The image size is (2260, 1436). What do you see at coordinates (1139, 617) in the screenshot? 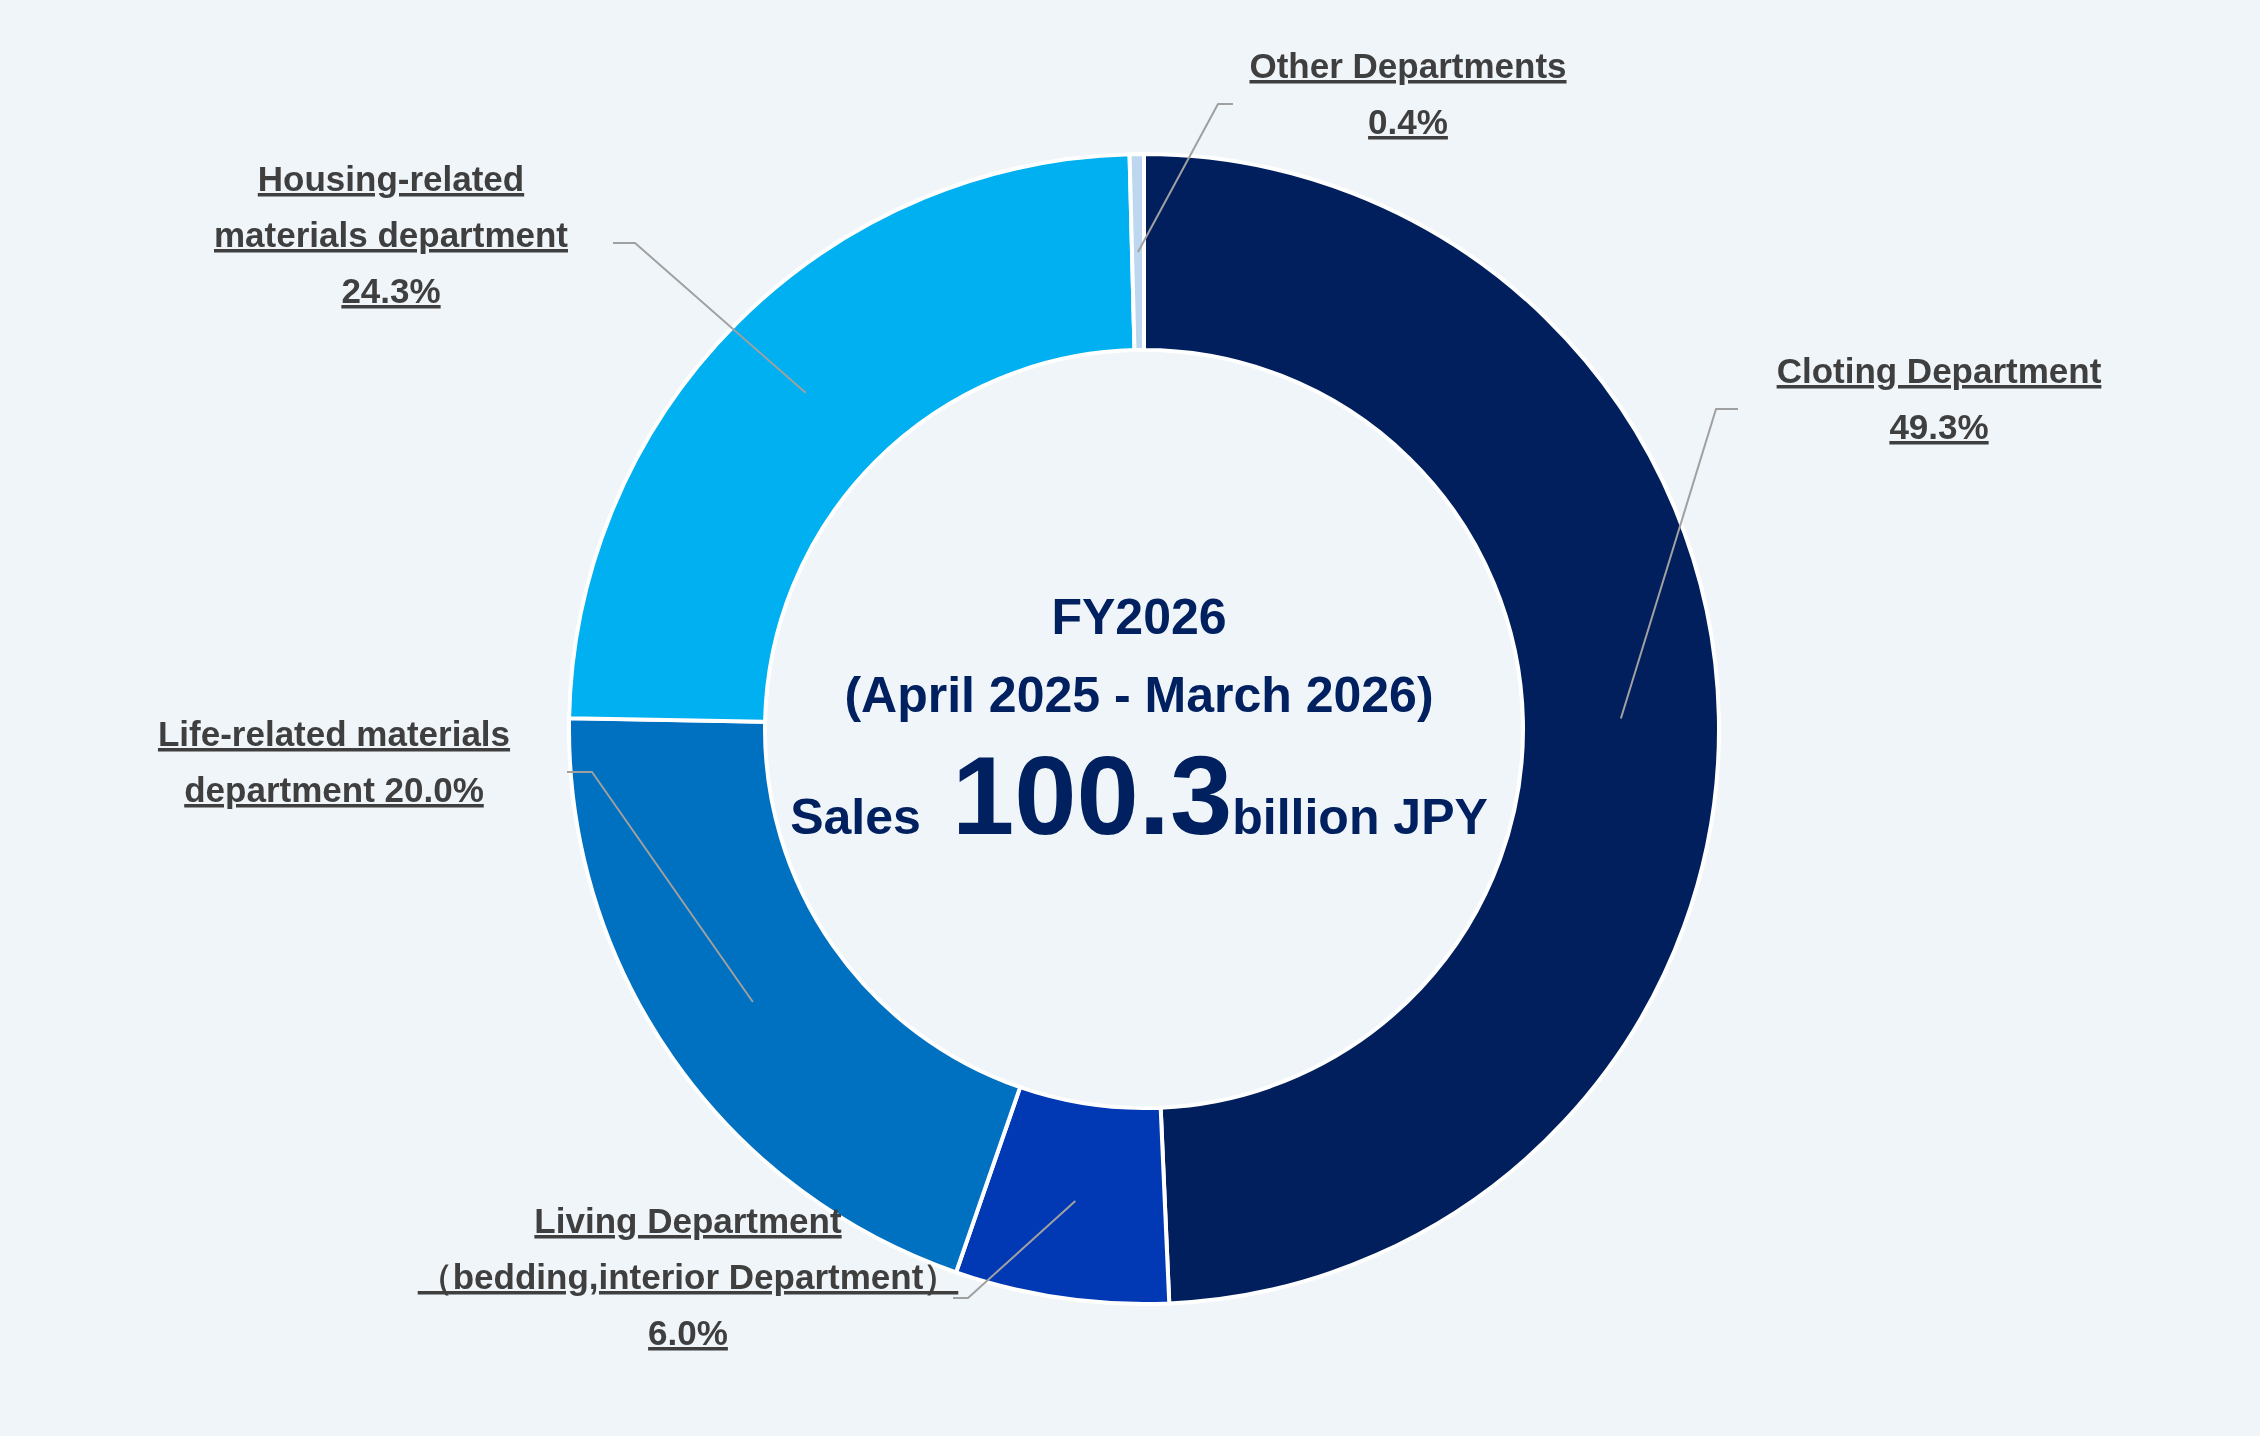
I see `text: FY2026` at bounding box center [1139, 617].